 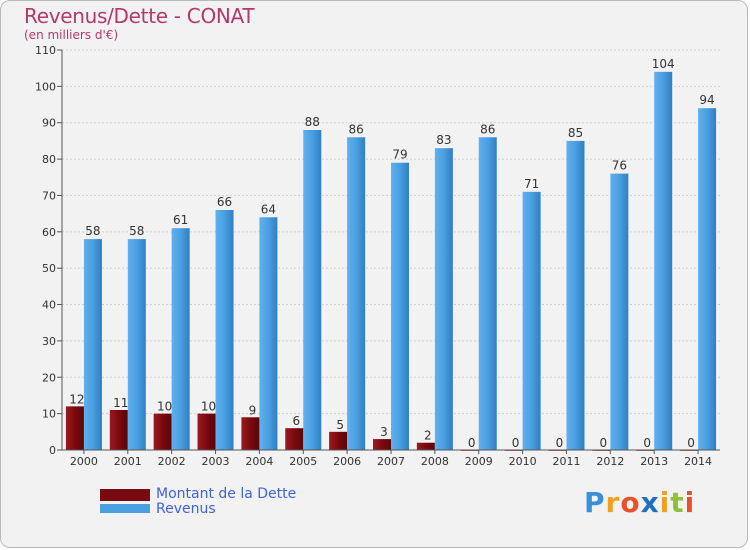 What do you see at coordinates (224, 202) in the screenshot?
I see `label-revenus-2003: 66` at bounding box center [224, 202].